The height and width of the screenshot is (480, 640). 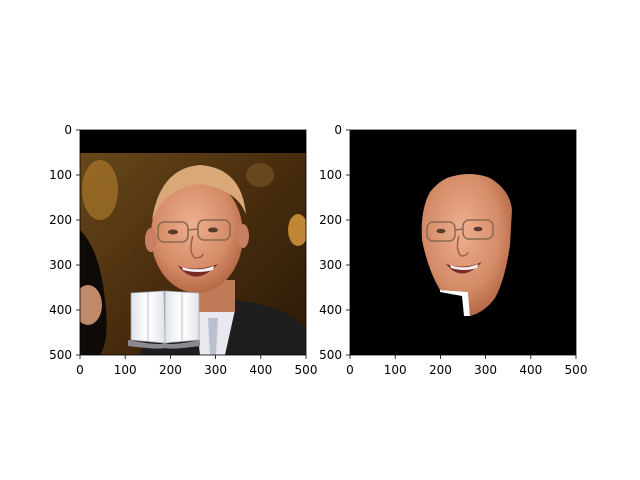 What do you see at coordinates (193, 141) in the screenshot?
I see `black-top-band` at bounding box center [193, 141].